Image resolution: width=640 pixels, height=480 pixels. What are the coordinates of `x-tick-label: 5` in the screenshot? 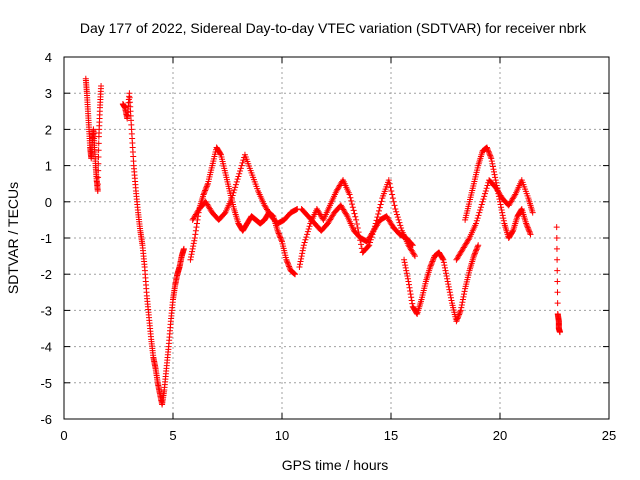 It's located at (172, 435).